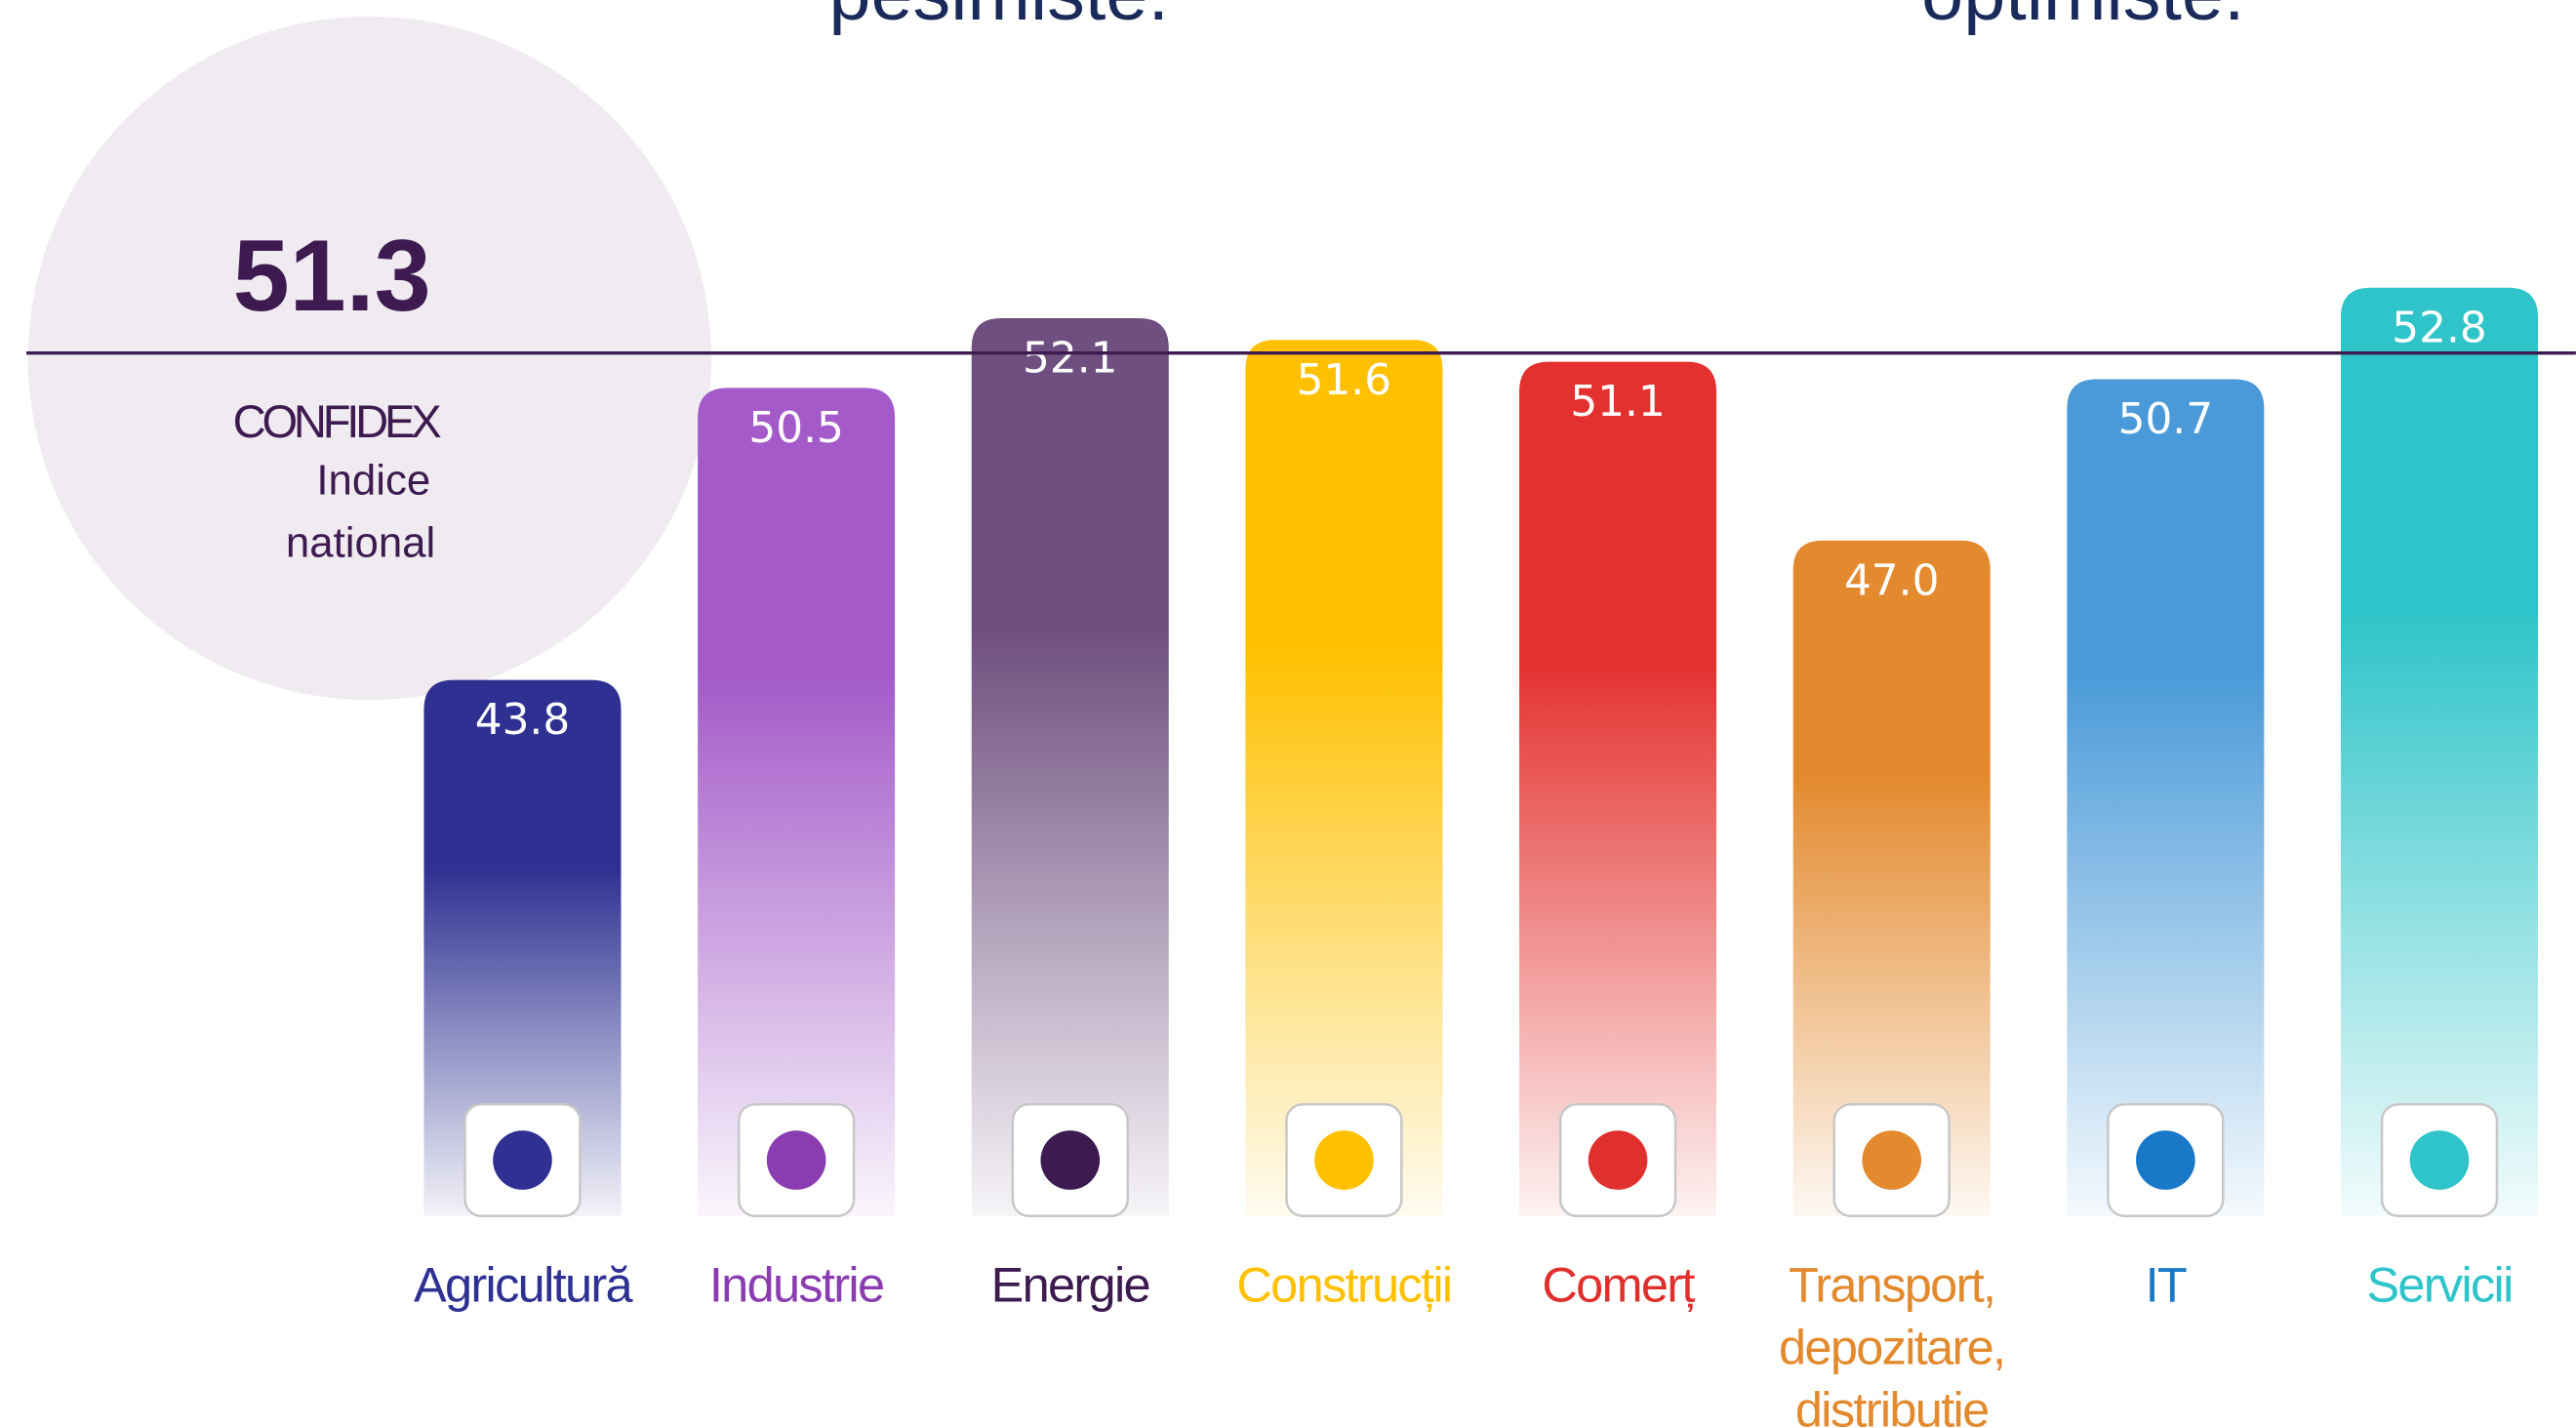 The image size is (2576, 1428). What do you see at coordinates (373, 481) in the screenshot?
I see `index-caption: Indice` at bounding box center [373, 481].